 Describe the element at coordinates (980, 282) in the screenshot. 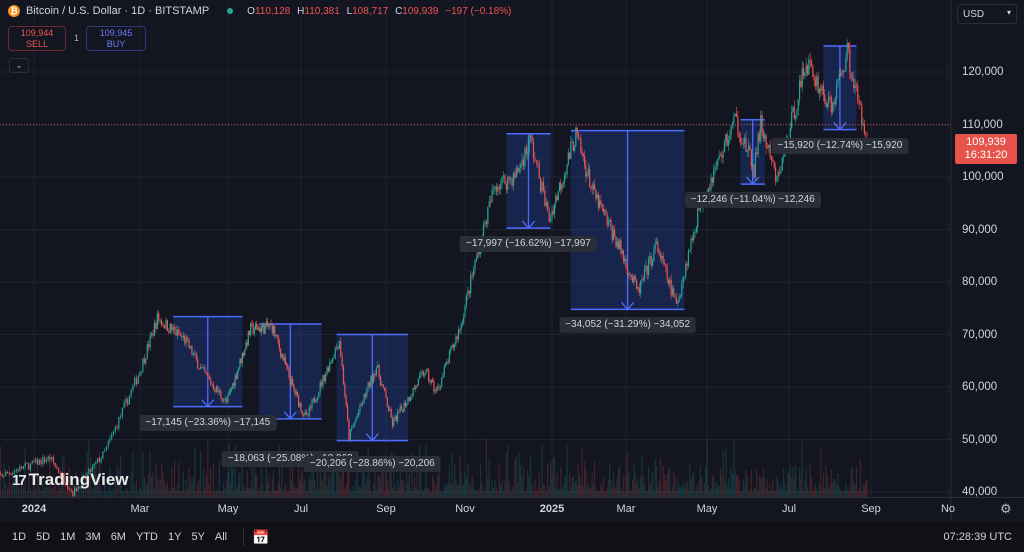

I see `y-tick-label: 80,000` at that location.